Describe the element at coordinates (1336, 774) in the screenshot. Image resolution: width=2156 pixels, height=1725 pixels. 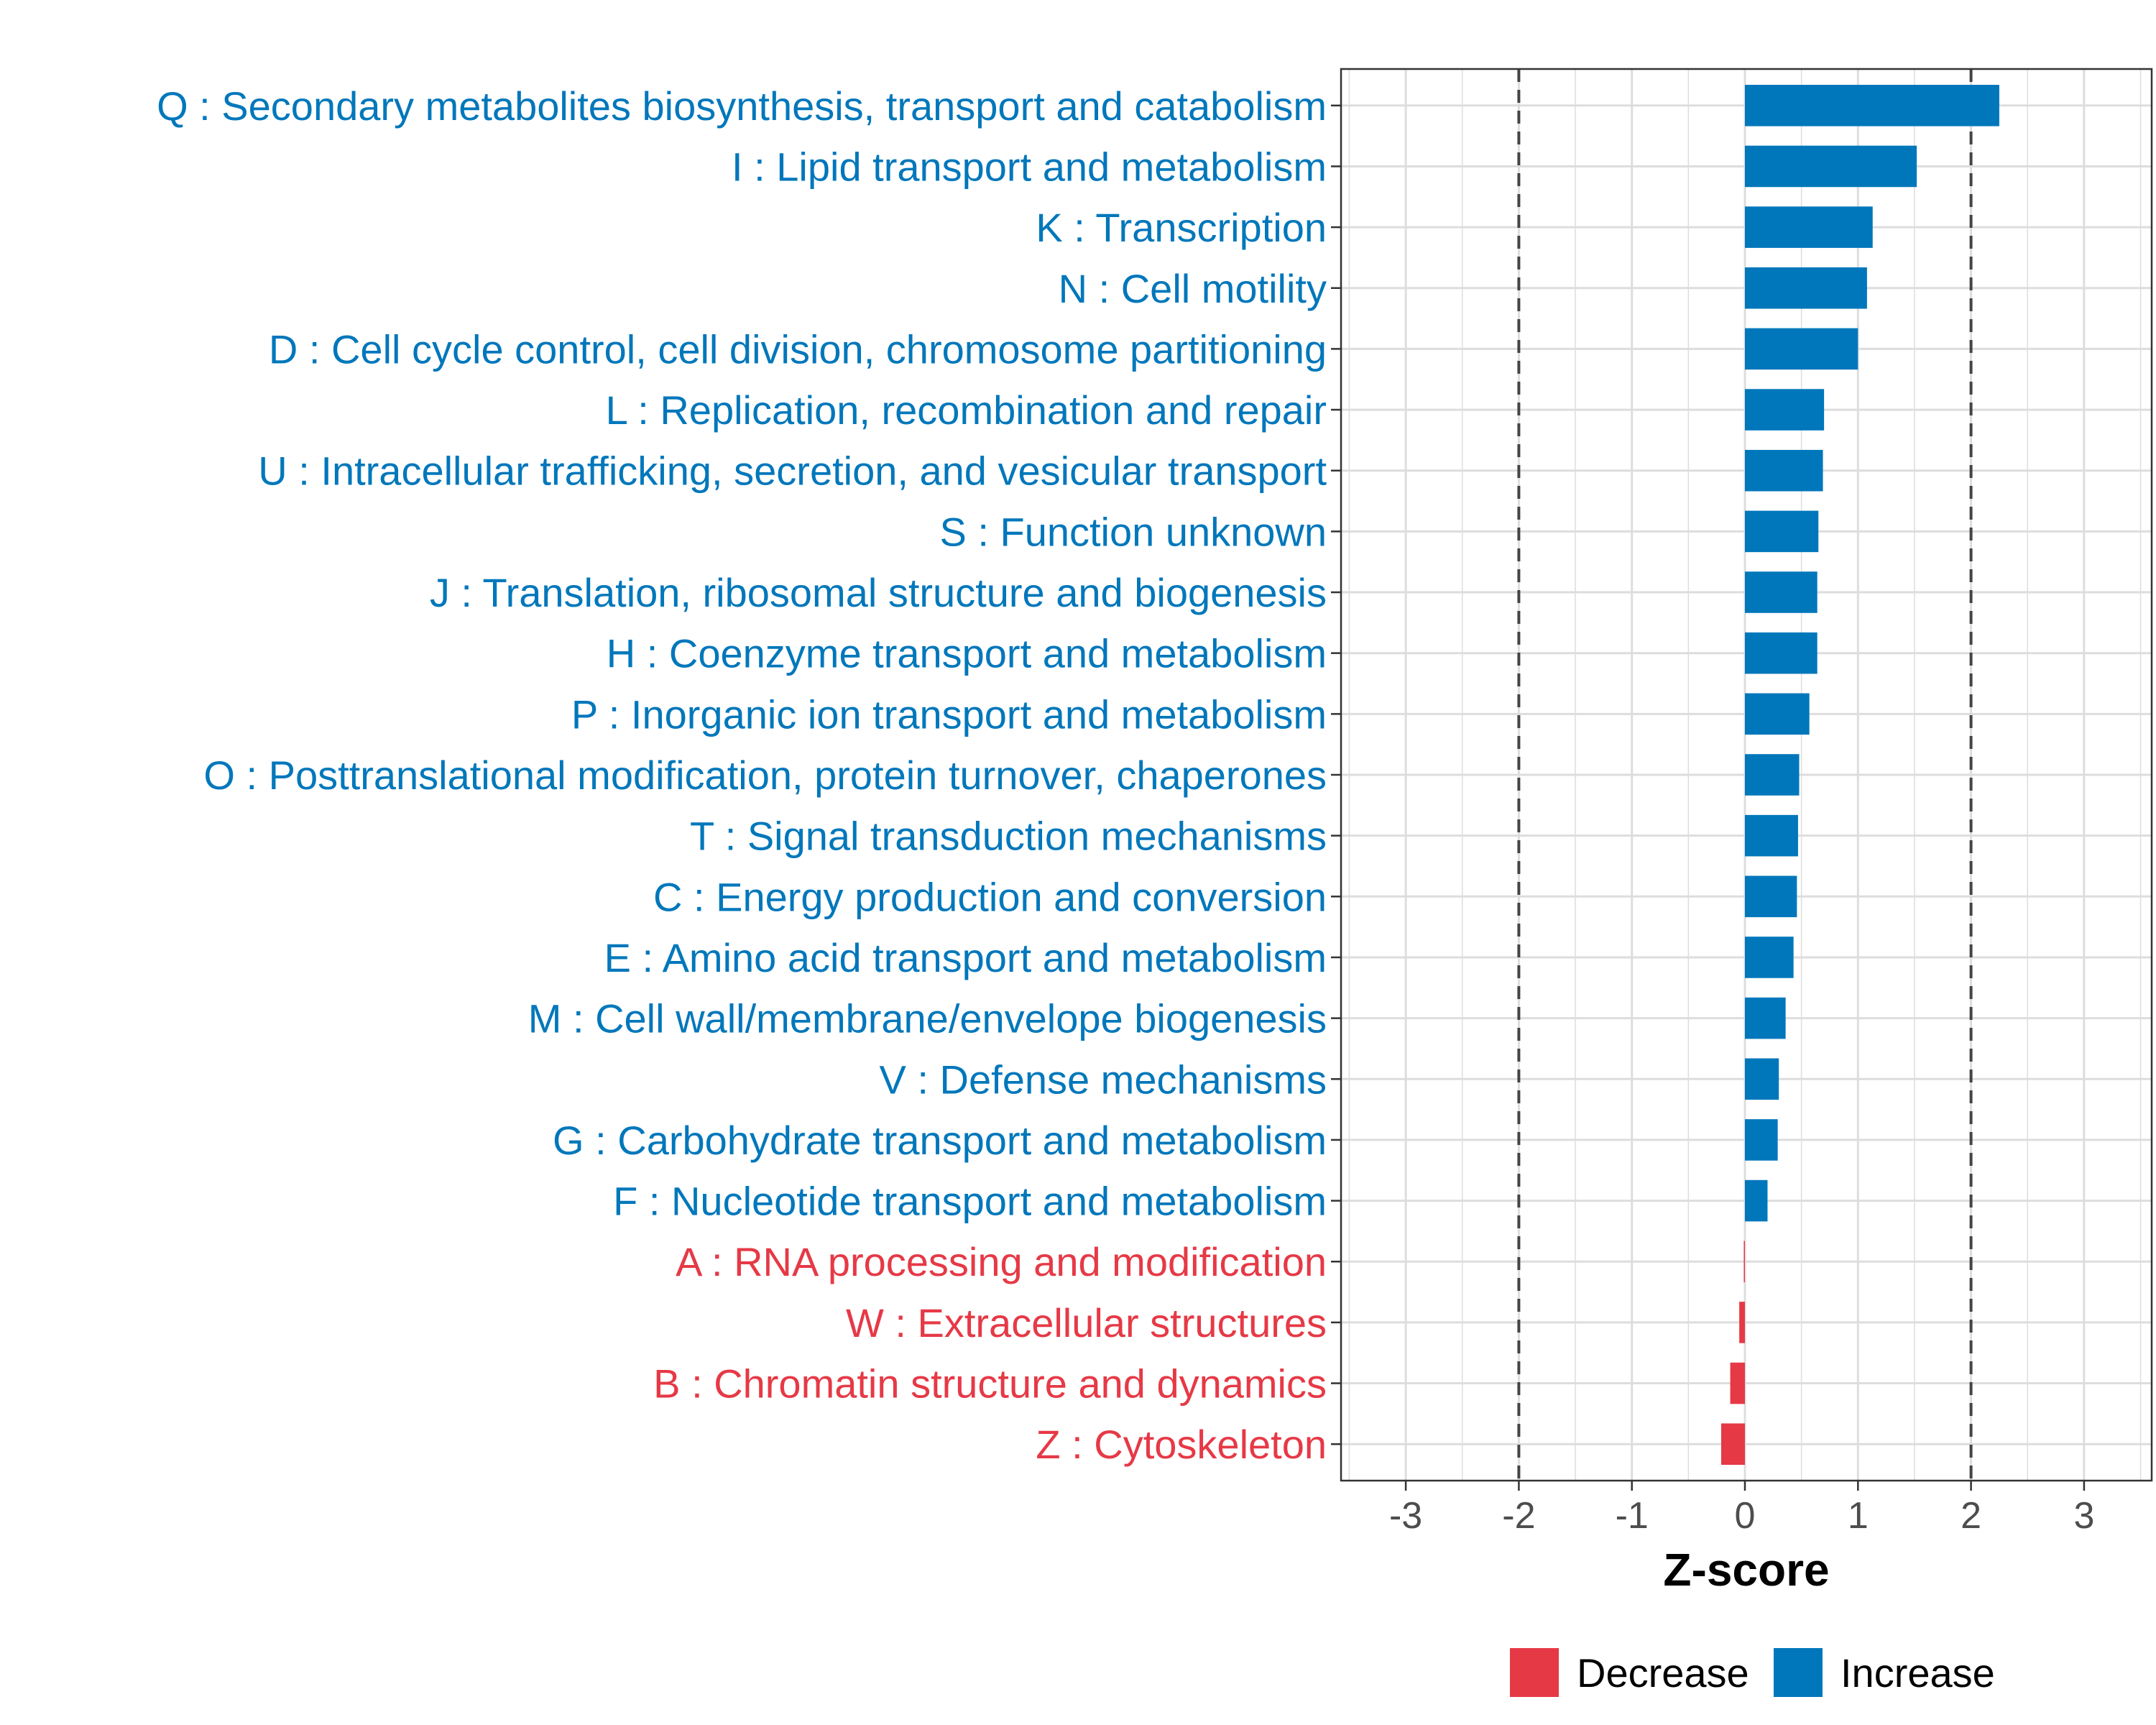
I see `y-ticks` at that location.